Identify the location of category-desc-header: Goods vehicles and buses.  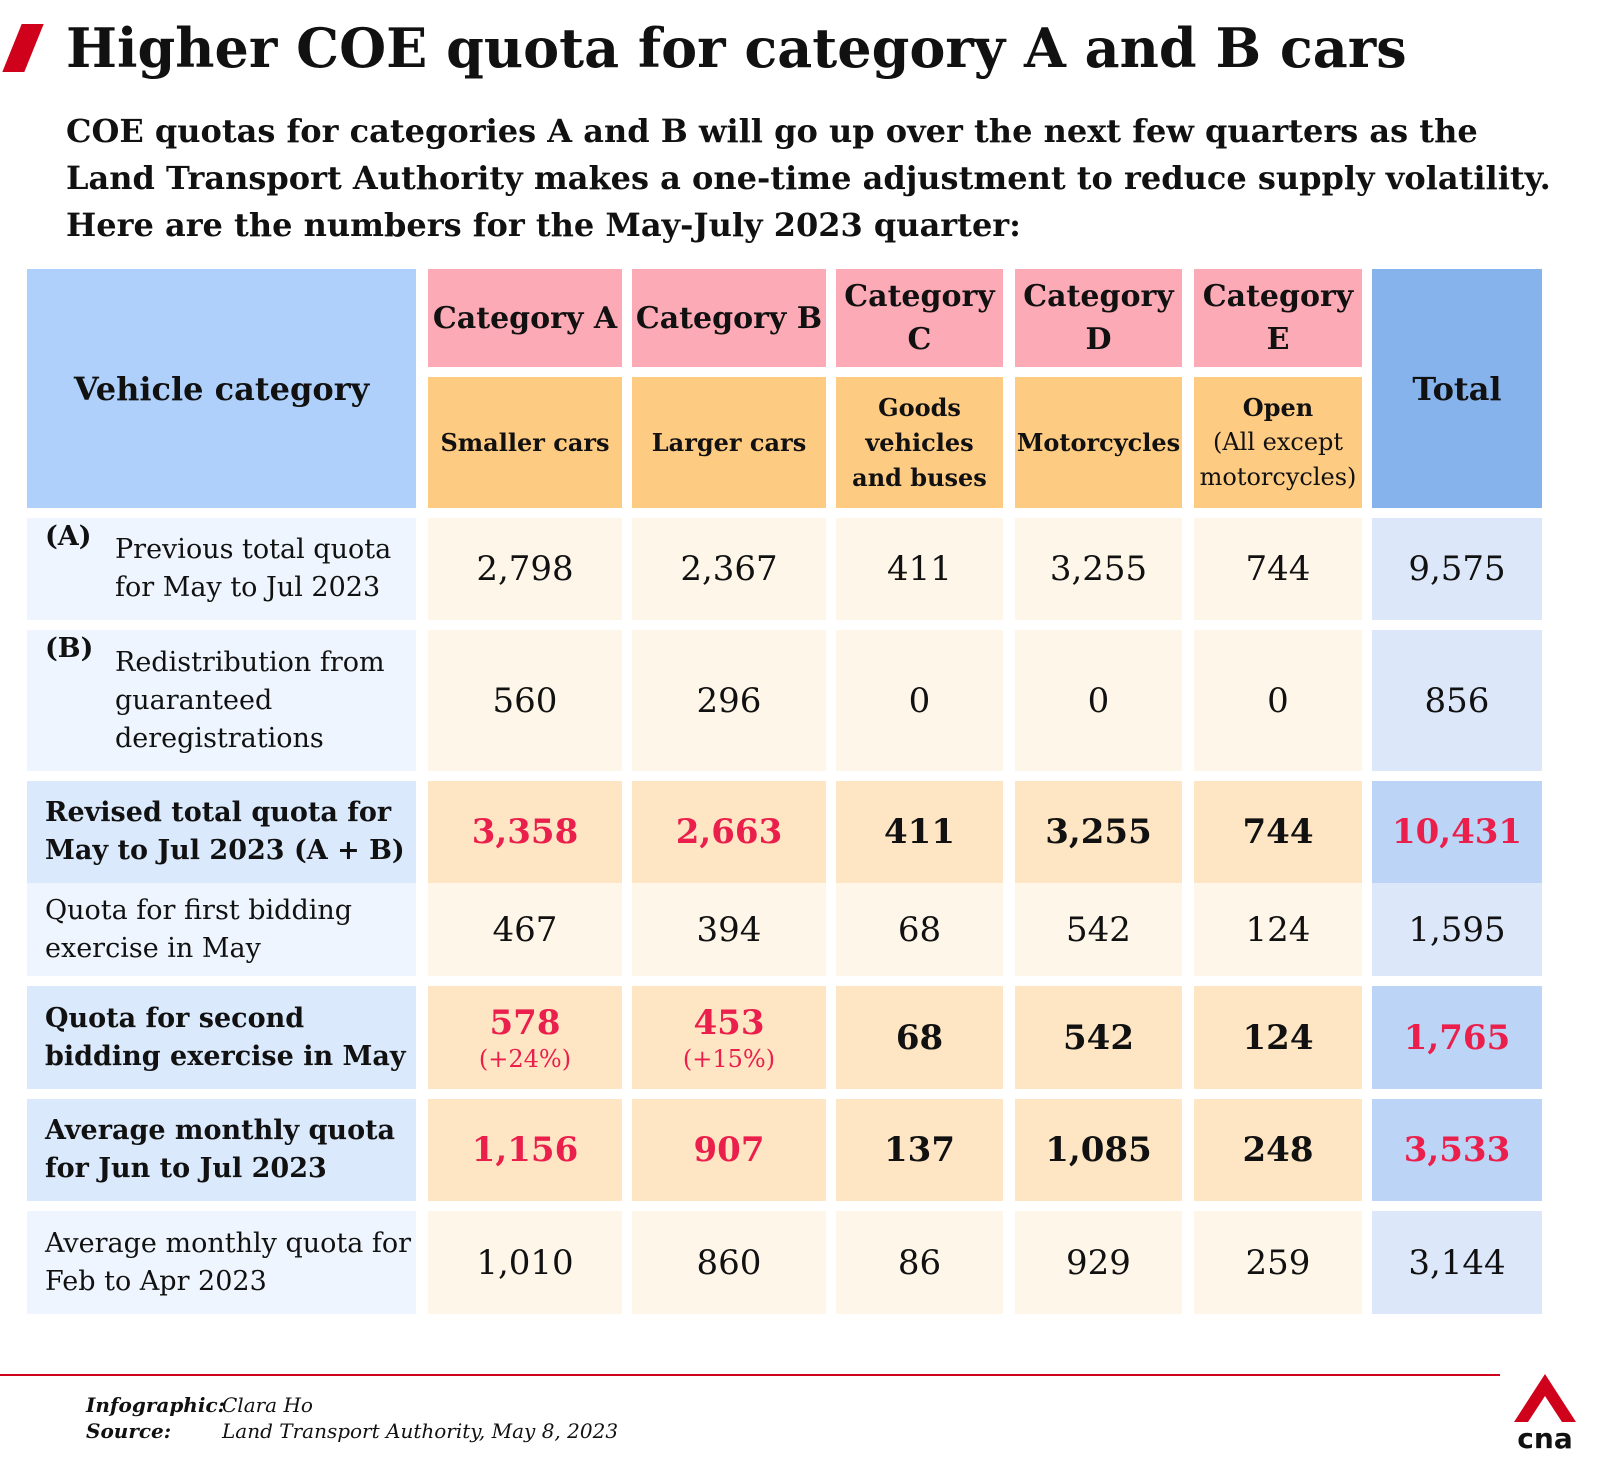
(919, 442).